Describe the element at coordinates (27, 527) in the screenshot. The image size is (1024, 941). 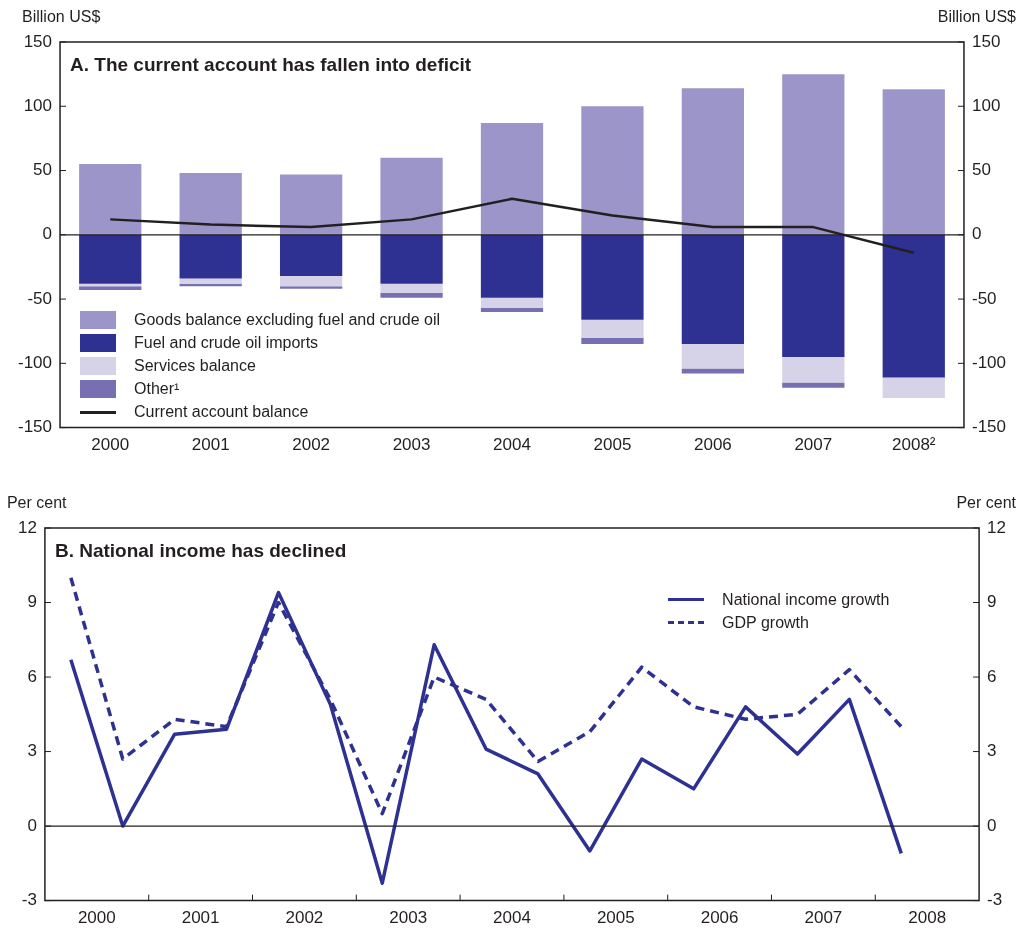
I see `y-tick-label: 12` at that location.